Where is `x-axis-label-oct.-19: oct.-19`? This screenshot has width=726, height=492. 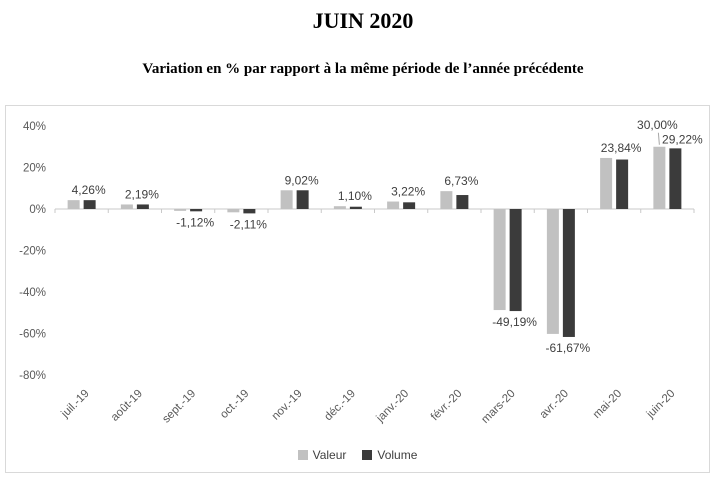 x-axis-label-oct.-19: oct.-19 is located at coordinates (234, 404).